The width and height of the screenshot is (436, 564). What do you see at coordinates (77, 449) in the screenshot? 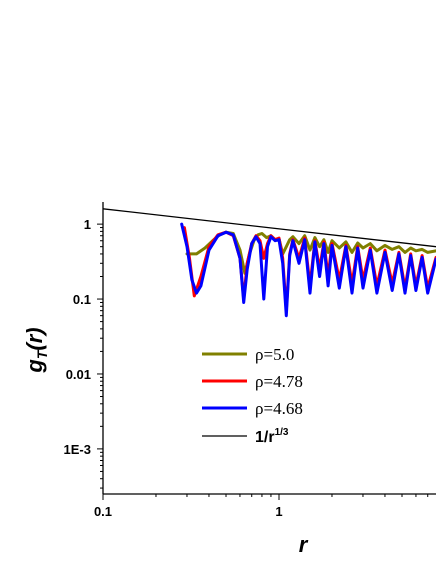
I see `y-tick-label: 1E-3` at bounding box center [77, 449].